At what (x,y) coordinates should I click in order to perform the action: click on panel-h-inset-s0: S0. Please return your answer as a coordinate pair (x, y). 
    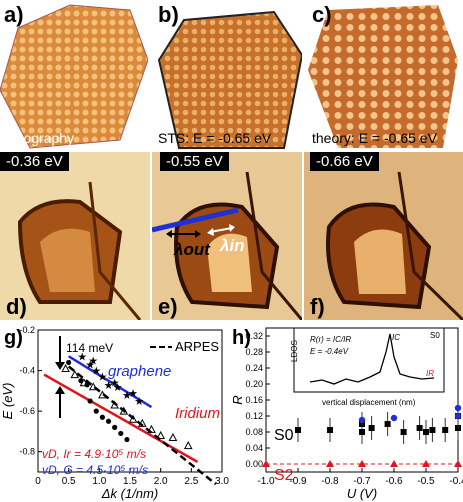
    Looking at the image, I should click on (435, 335).